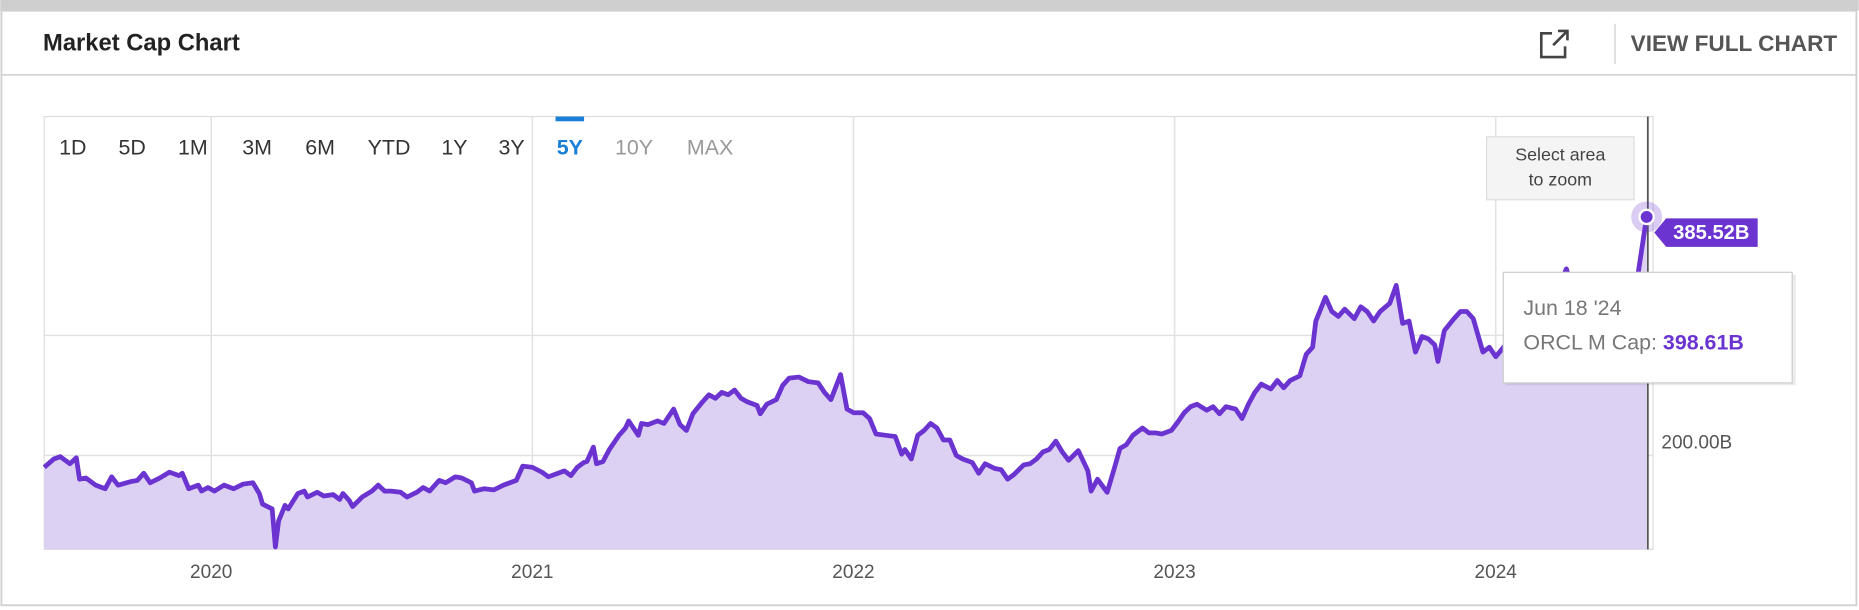 This screenshot has width=1859, height=610. I want to click on view-full-chart: VIEW FULL CHART, so click(1734, 43).